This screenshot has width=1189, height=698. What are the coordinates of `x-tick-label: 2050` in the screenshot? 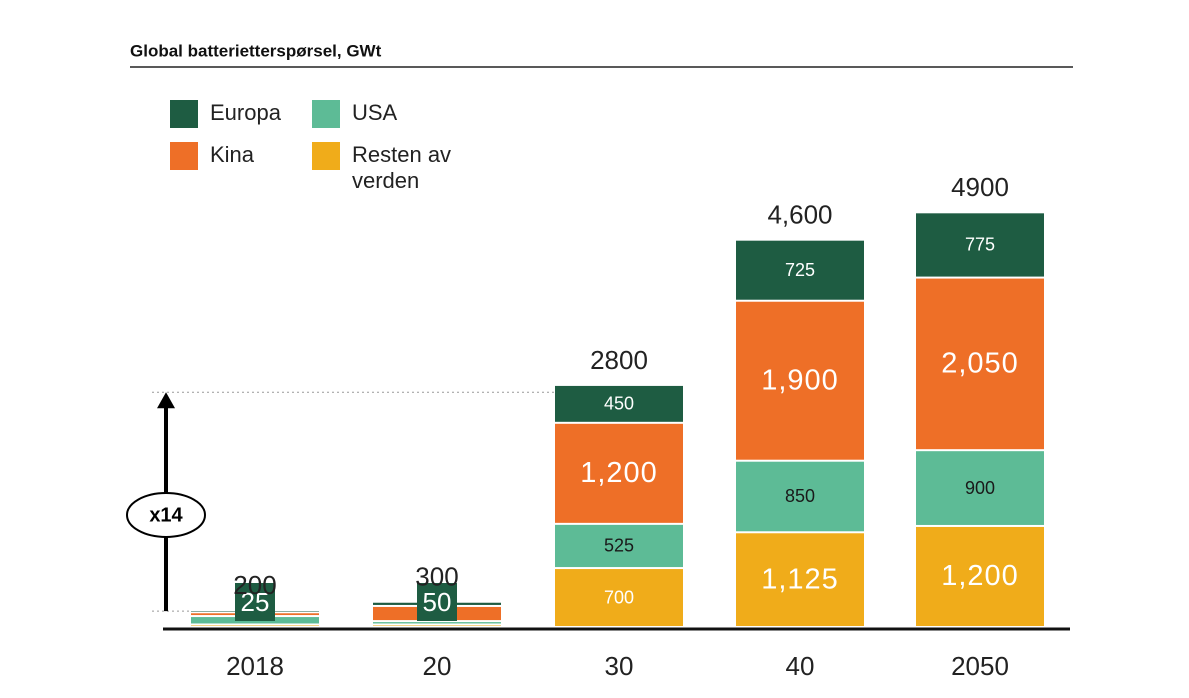 It's located at (980, 666).